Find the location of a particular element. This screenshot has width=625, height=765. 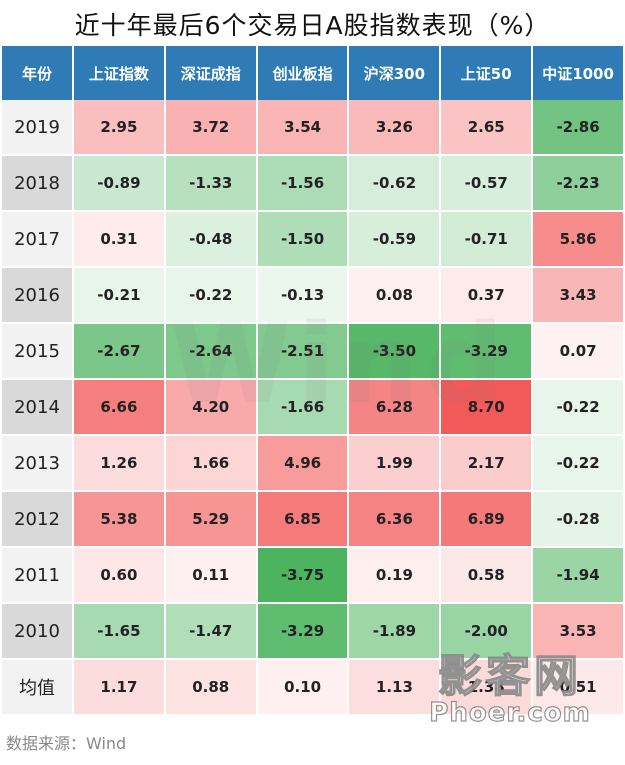

value-cell: 4.20 is located at coordinates (210, 408).